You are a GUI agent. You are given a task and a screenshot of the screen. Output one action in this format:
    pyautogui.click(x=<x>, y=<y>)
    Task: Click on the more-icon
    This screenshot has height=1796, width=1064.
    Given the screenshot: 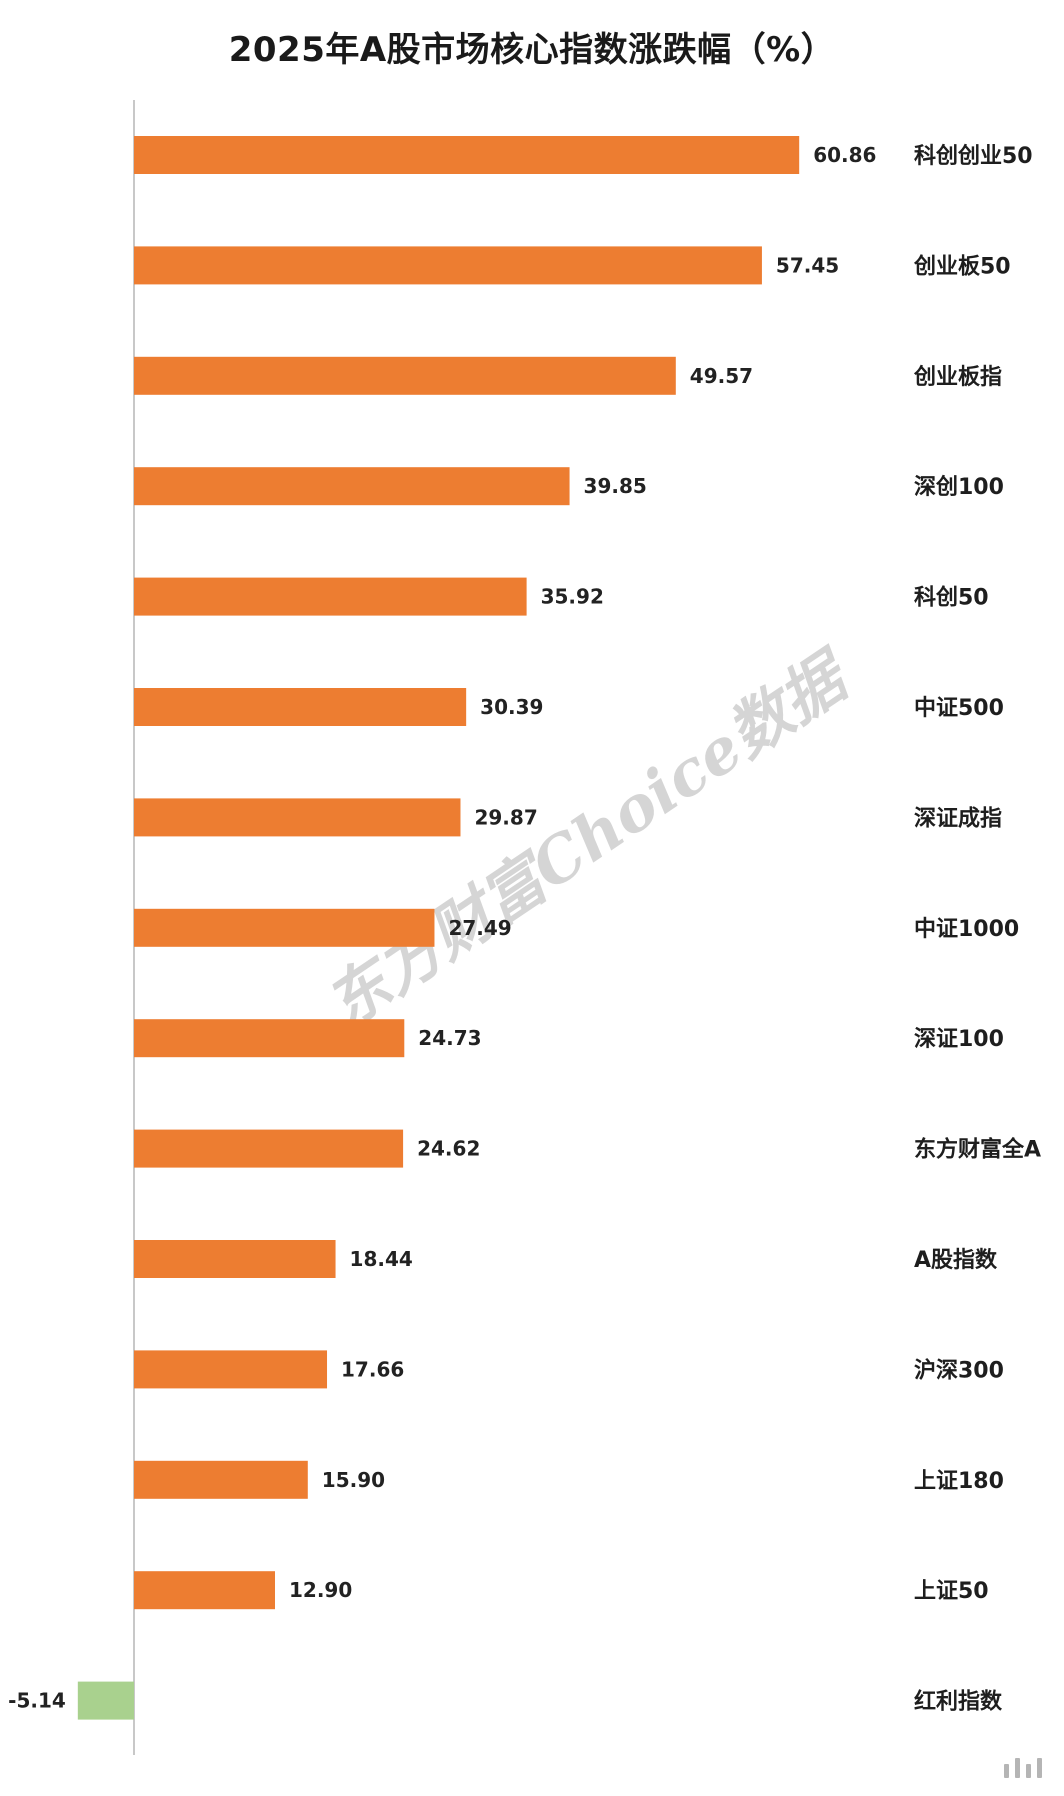 What is the action you would take?
    pyautogui.click(x=1023, y=1768)
    